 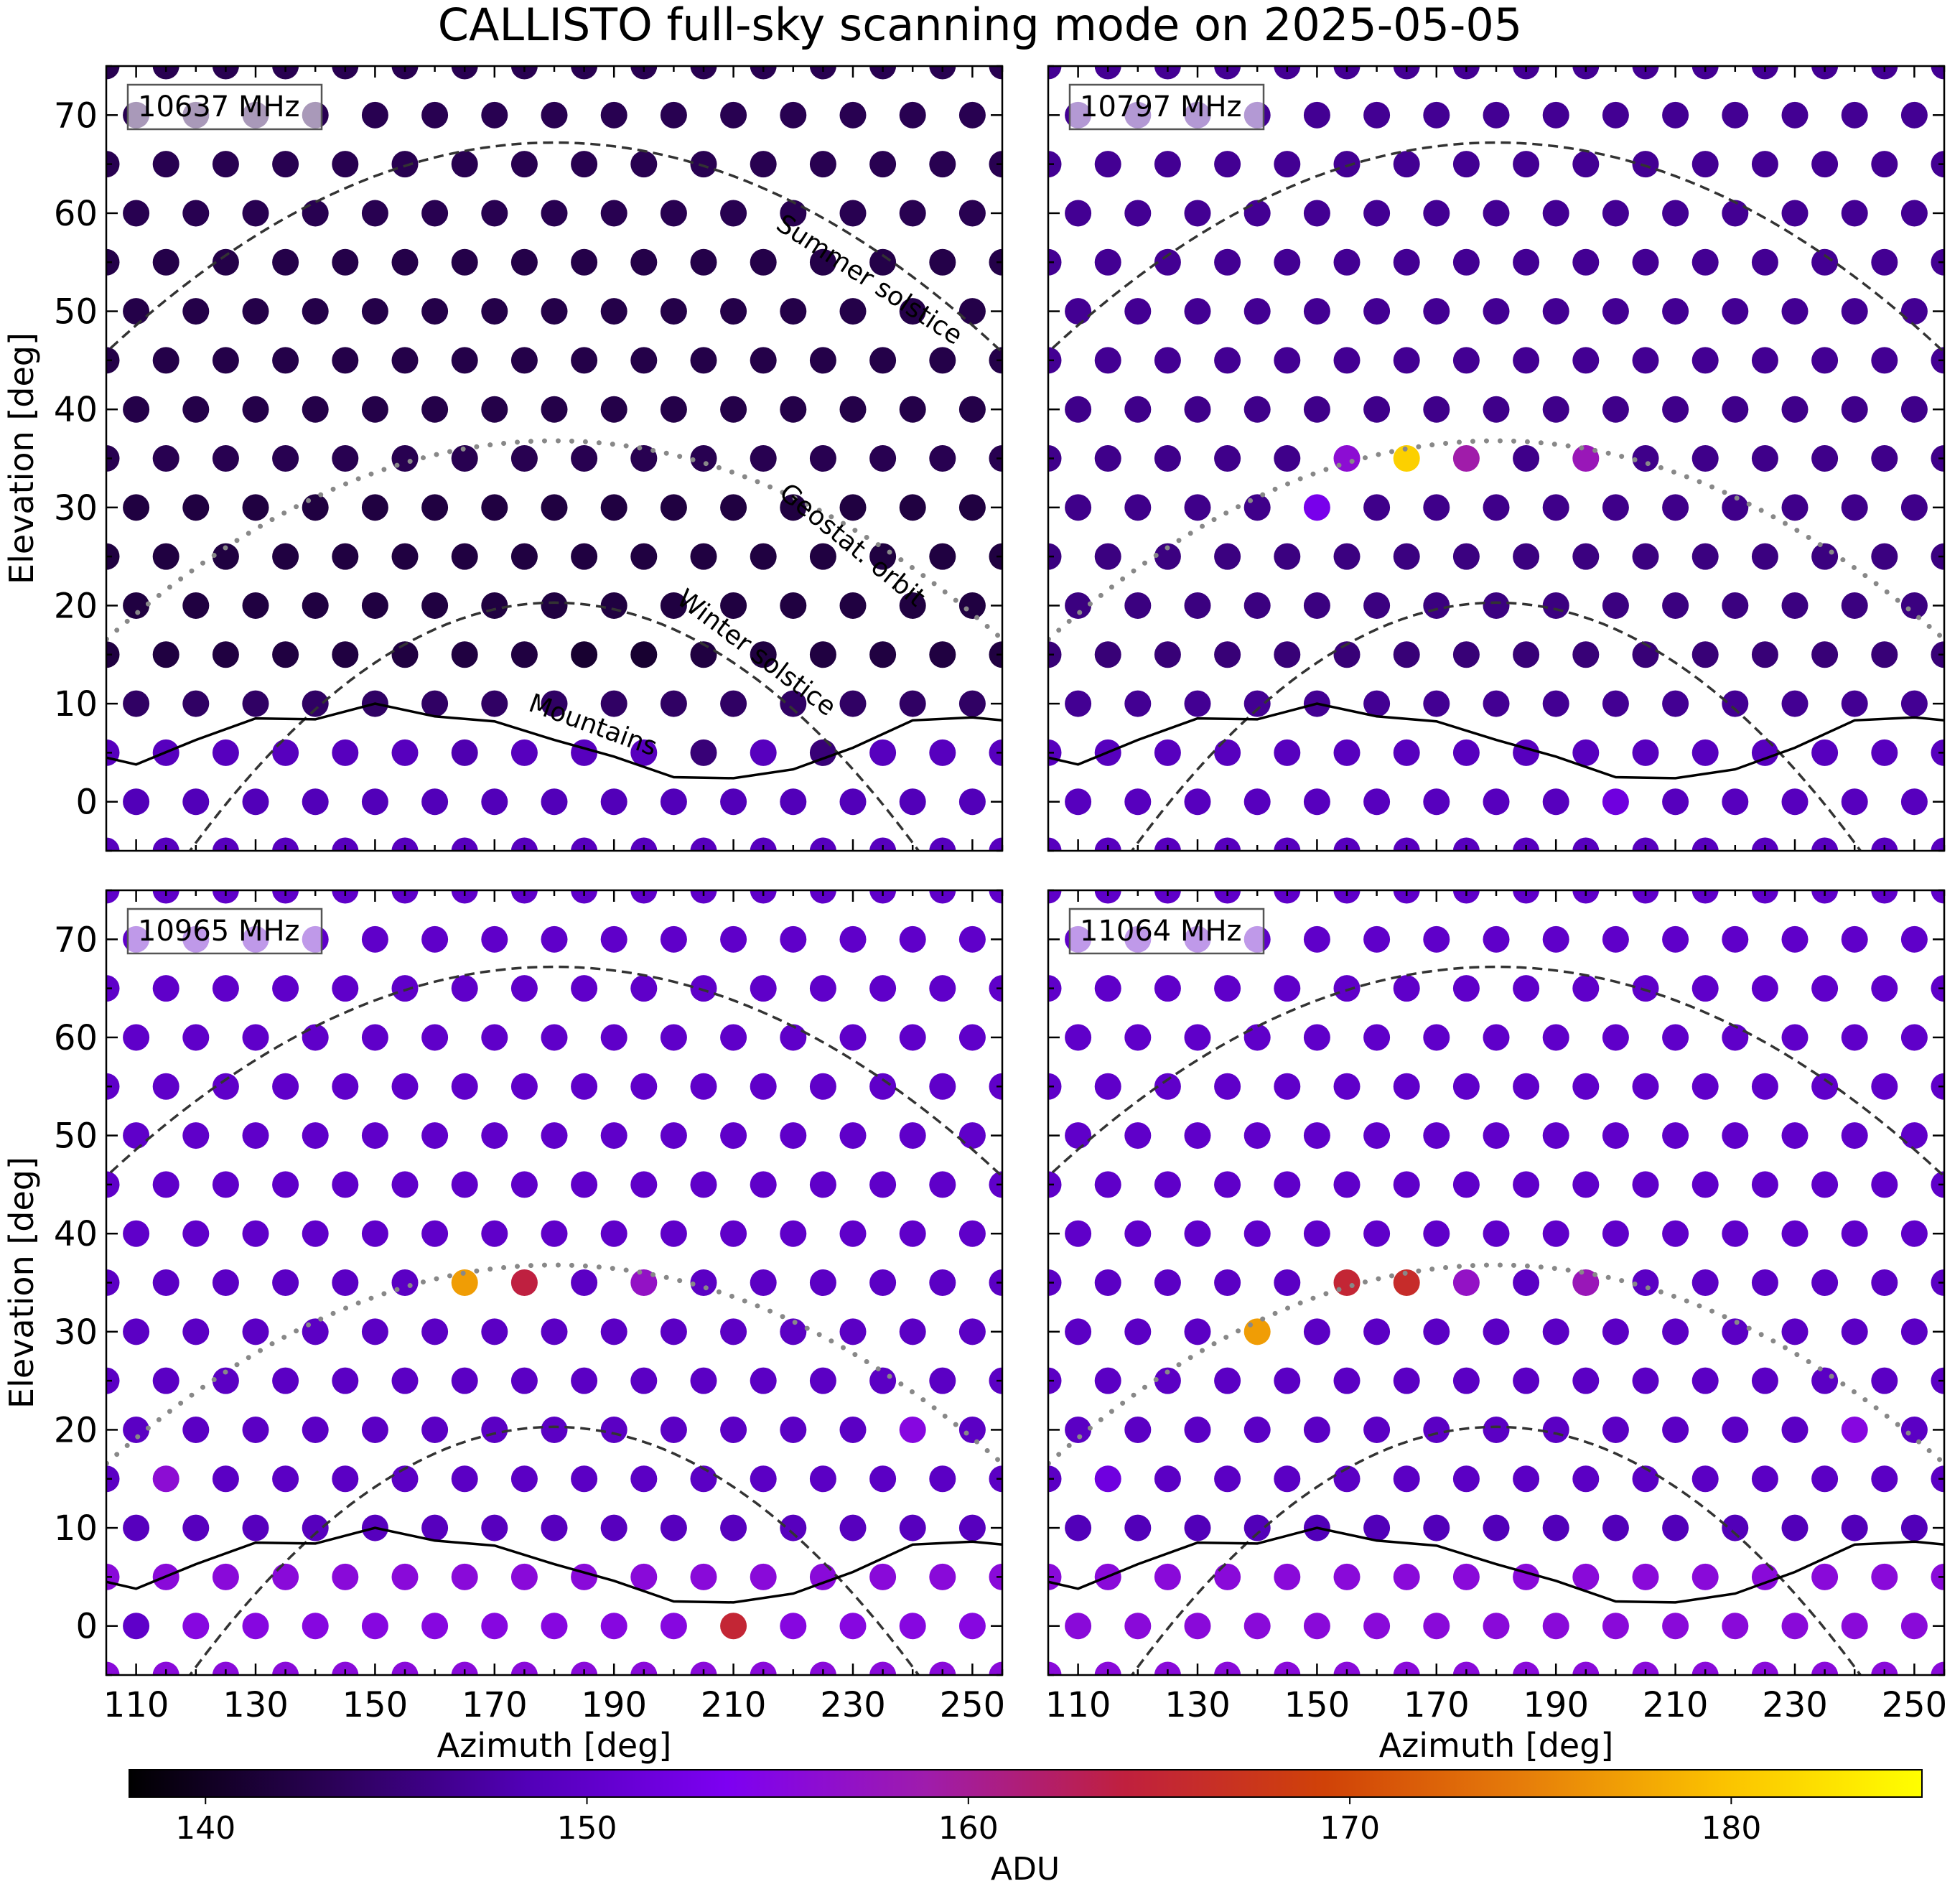 I want to click on y-axis-label: Elevation [deg], so click(x=21, y=1283).